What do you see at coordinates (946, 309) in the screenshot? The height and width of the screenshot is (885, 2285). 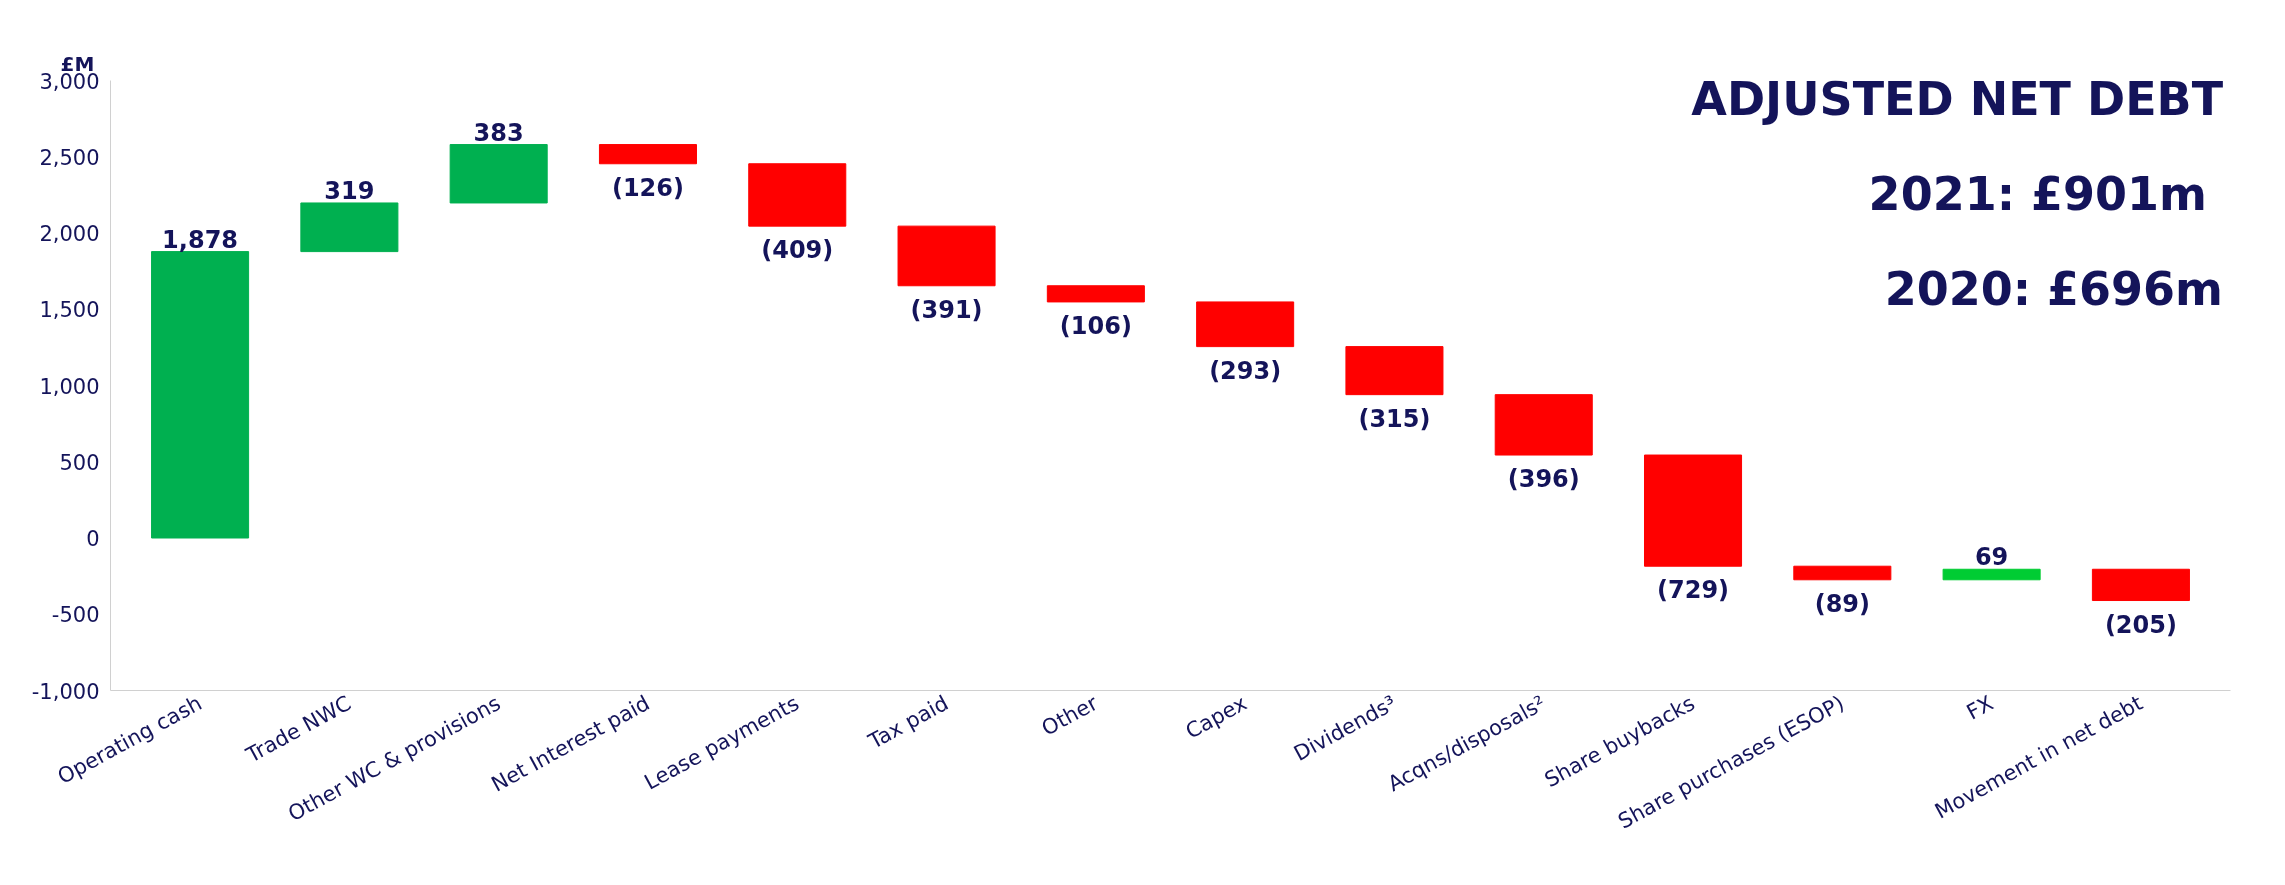 I see `data-label: (391)` at bounding box center [946, 309].